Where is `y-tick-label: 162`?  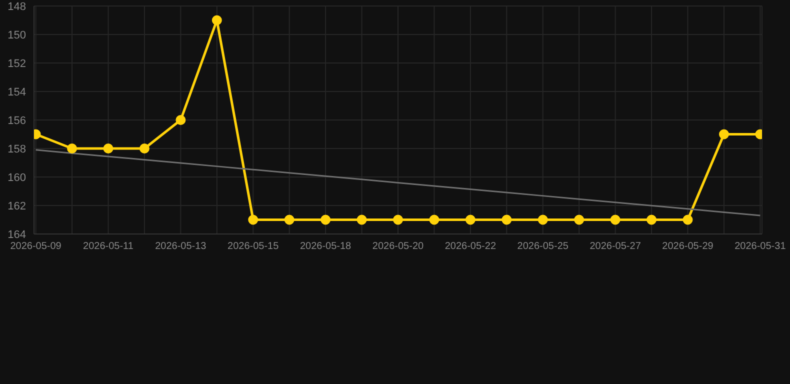
y-tick-label: 162 is located at coordinates (17, 206).